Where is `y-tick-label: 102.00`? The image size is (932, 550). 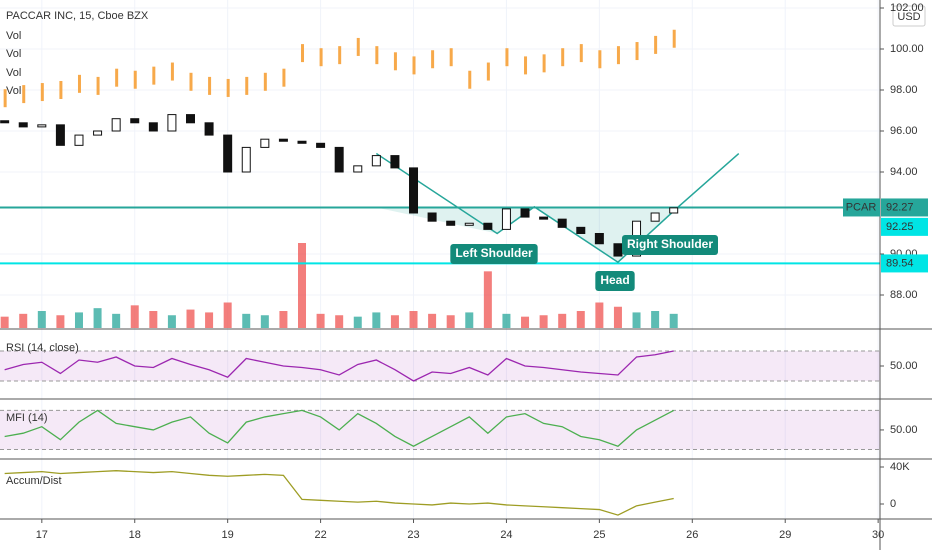
y-tick-label: 102.00 is located at coordinates (907, 8).